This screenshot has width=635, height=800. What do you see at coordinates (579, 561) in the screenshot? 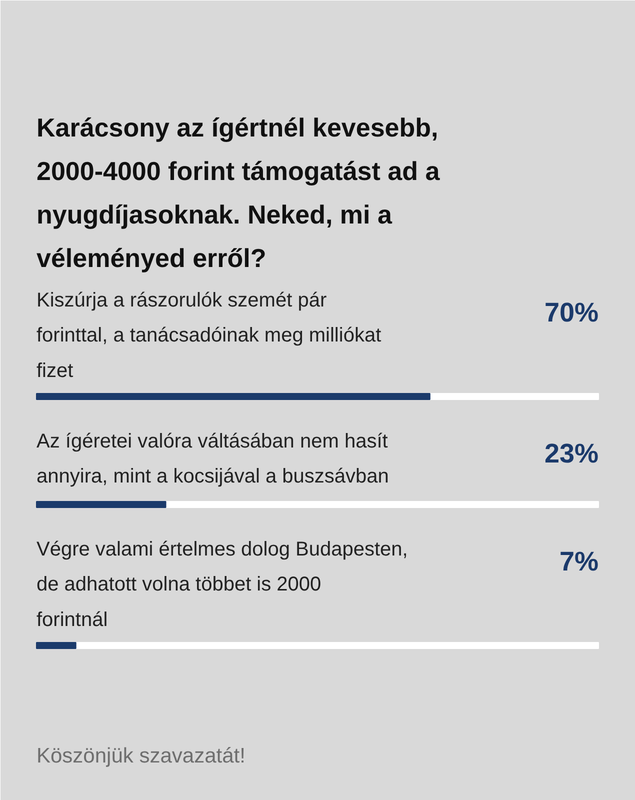
I see `data-label: 7%` at bounding box center [579, 561].